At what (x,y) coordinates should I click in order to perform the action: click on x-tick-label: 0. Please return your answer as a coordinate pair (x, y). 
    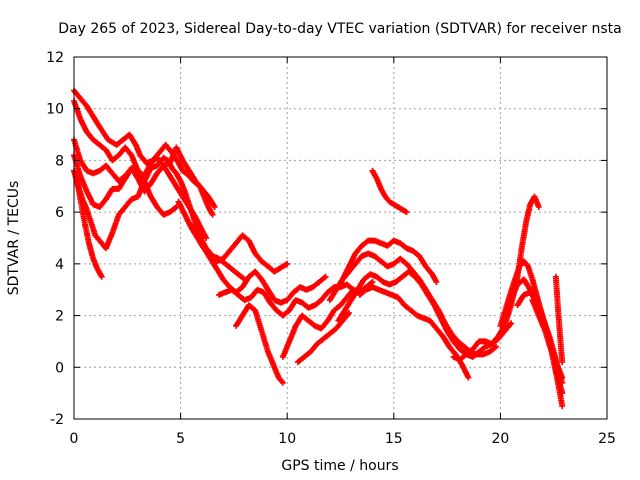
    Looking at the image, I should click on (74, 439).